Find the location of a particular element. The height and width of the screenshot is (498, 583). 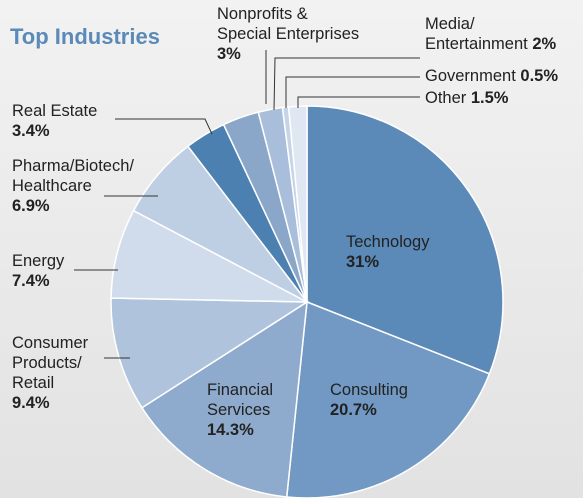

value-label: 6.9% is located at coordinates (31, 206).